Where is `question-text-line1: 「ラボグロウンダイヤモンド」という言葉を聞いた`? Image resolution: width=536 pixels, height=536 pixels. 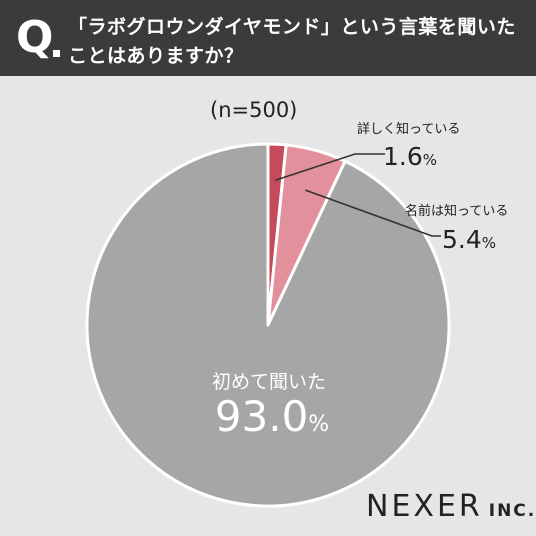 question-text-line1: 「ラボグロウンダイヤモンド」という言葉を聞いた is located at coordinates (292, 27).